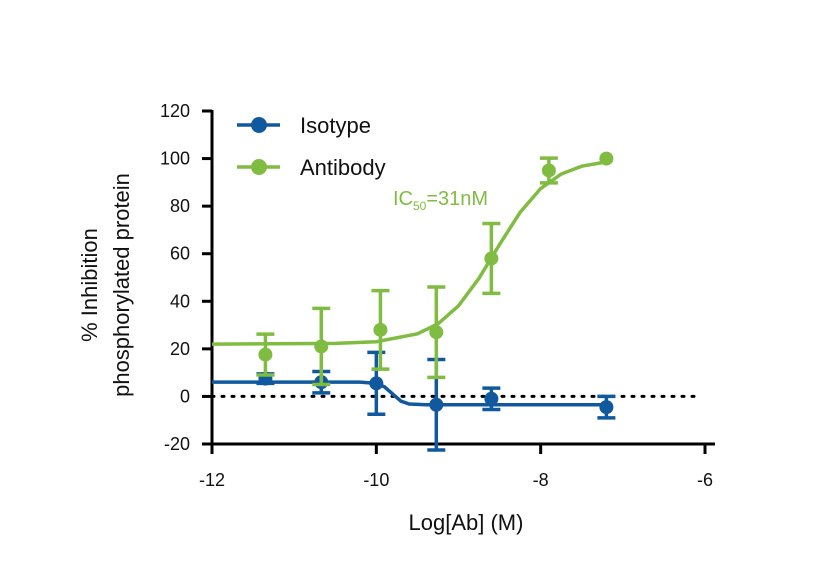  What do you see at coordinates (343, 167) in the screenshot?
I see `legend-label: Antibody` at bounding box center [343, 167].